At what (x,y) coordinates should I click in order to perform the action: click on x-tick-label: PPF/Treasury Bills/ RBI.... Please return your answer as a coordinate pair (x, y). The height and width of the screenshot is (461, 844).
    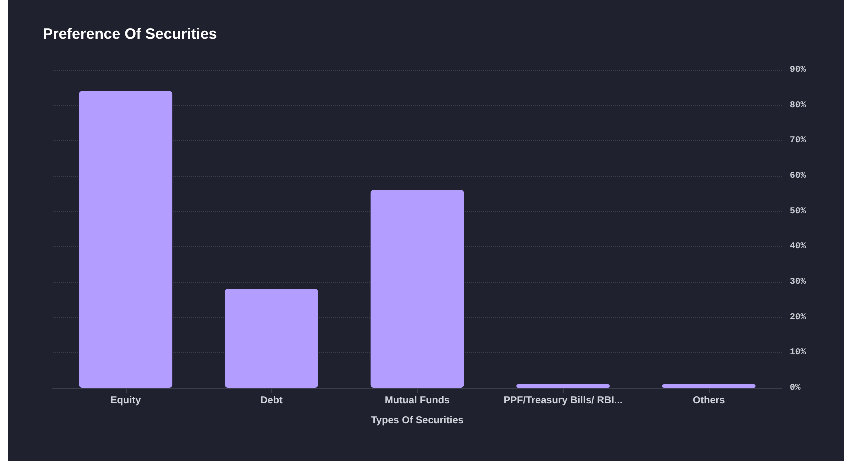
    Looking at the image, I should click on (563, 401).